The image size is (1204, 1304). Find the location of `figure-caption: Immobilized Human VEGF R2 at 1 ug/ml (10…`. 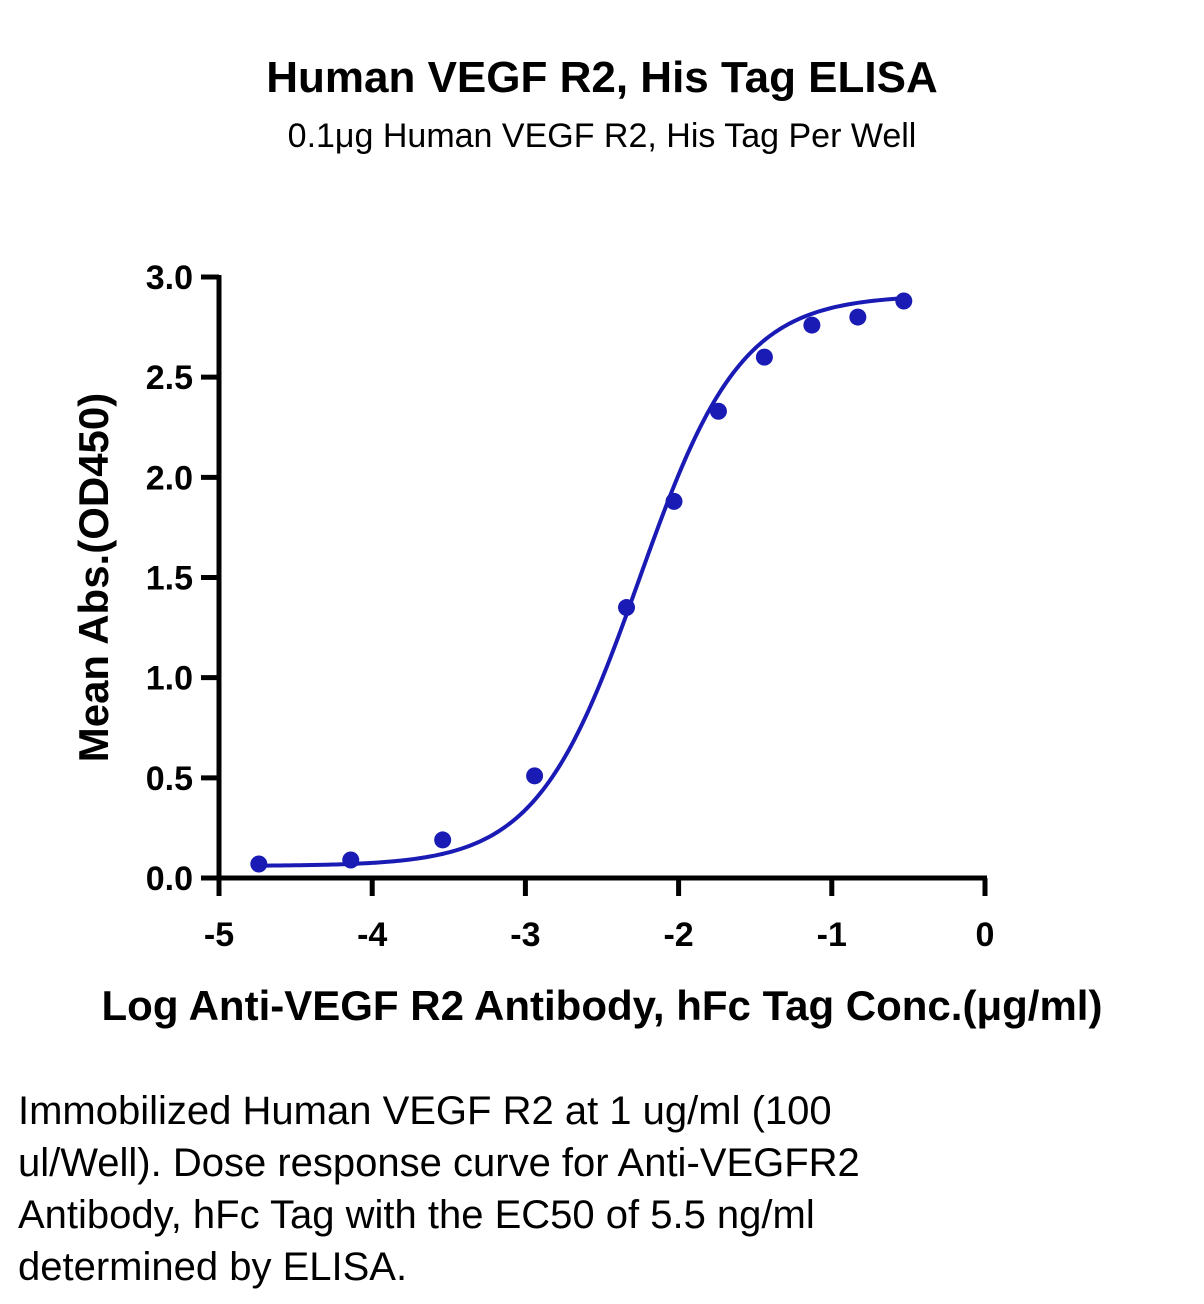

figure-caption: Immobilized Human VEGF R2 at 1 ug/ml (10… is located at coordinates (439, 1189).